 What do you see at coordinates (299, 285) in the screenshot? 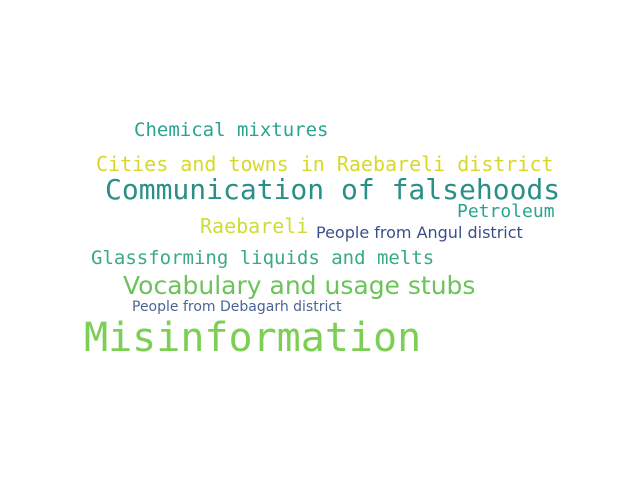
I see `word-vocabulary-and-usage-stubs: Vocabulary and usage stubs` at bounding box center [299, 285].